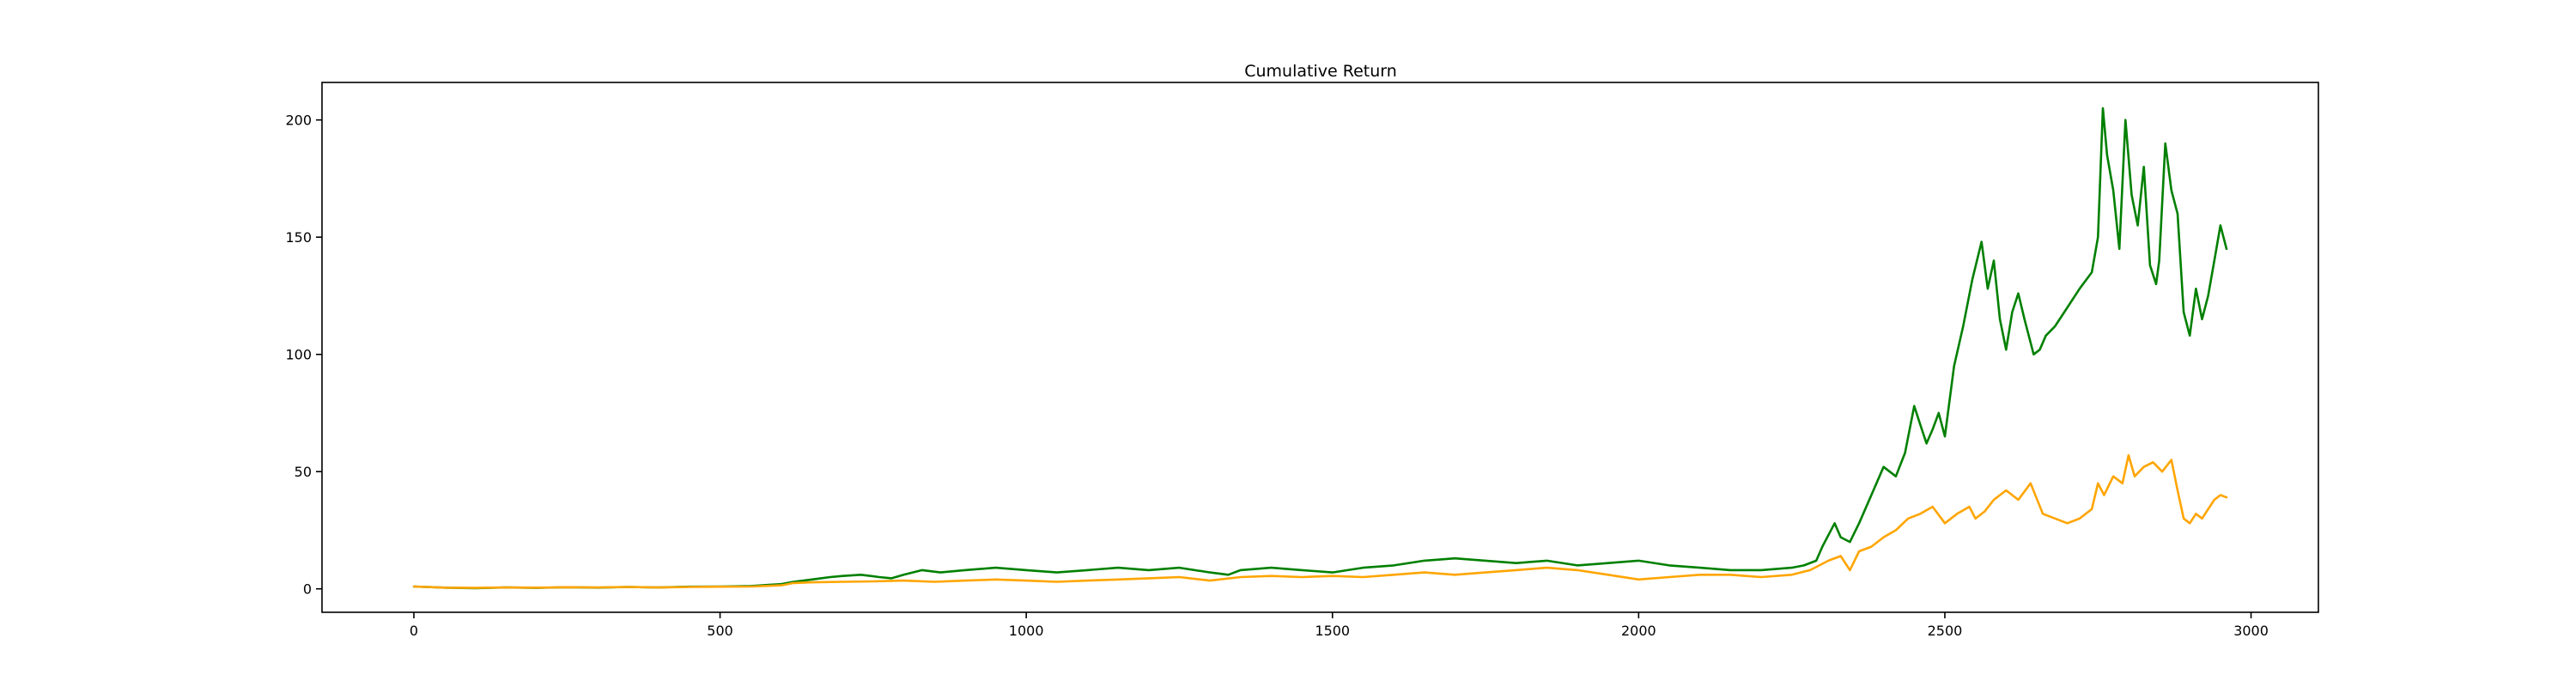  I want to click on chart-title: Cumulative Return, so click(1320, 71).